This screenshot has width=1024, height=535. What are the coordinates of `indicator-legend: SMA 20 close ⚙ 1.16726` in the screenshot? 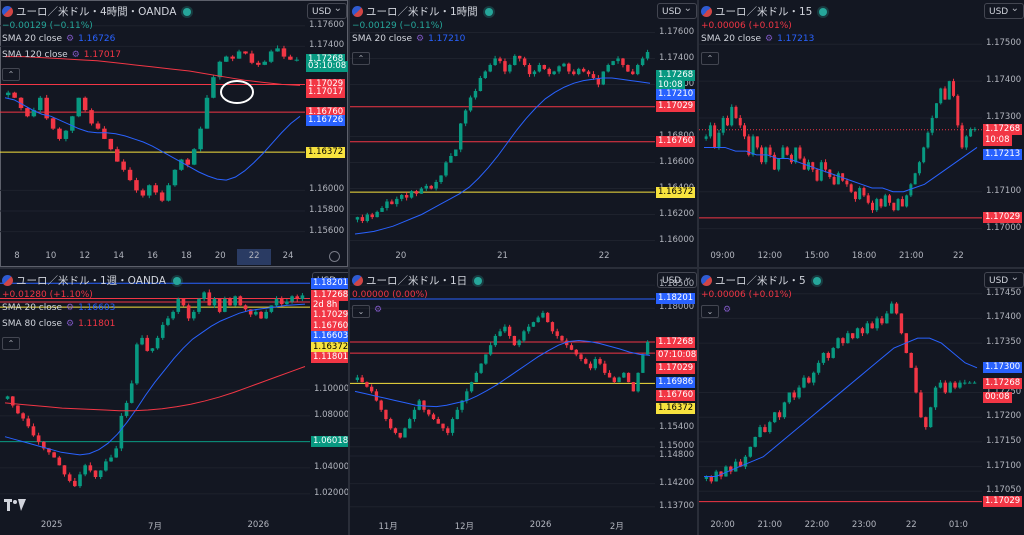 It's located at (58, 39).